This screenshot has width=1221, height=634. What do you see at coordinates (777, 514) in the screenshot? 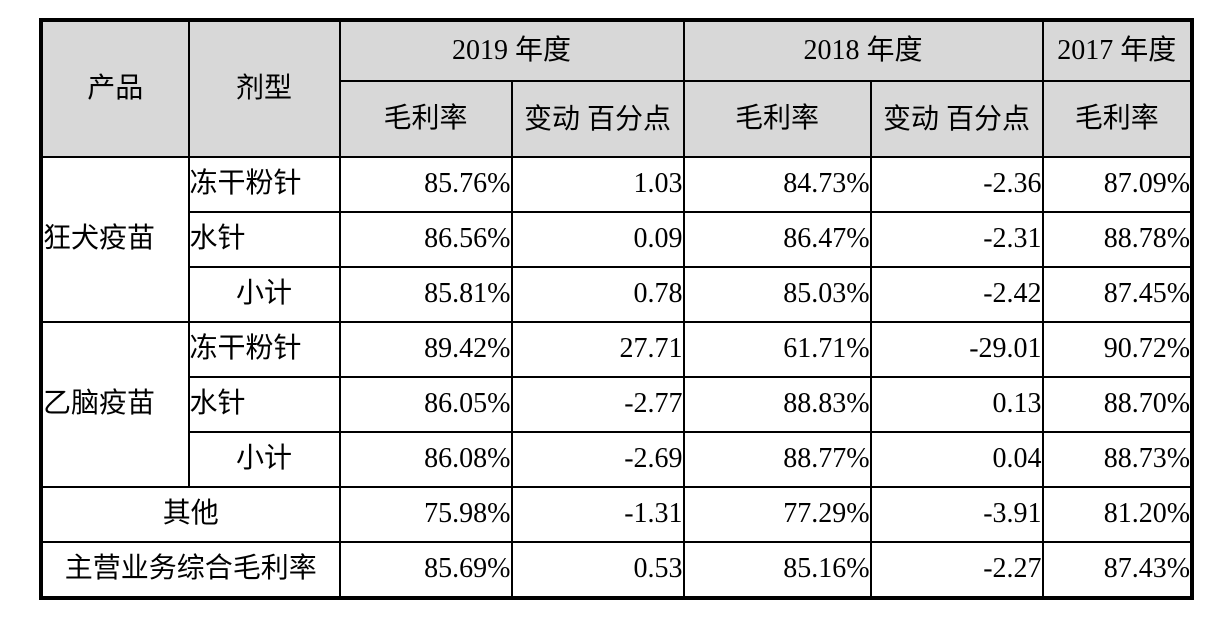
I see `value-cell: 77.29%` at bounding box center [777, 514].